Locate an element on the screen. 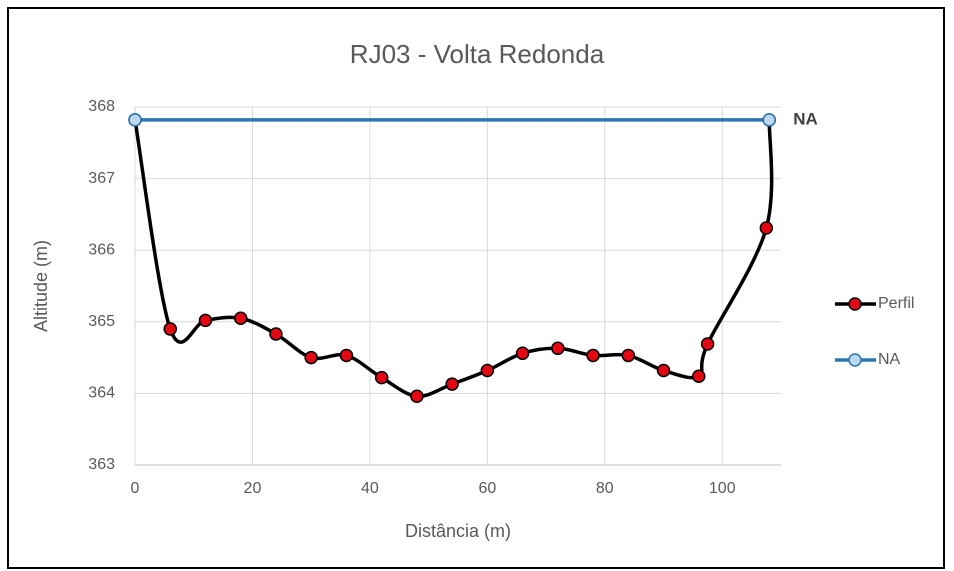  x-tick-label: 0 is located at coordinates (135, 488).